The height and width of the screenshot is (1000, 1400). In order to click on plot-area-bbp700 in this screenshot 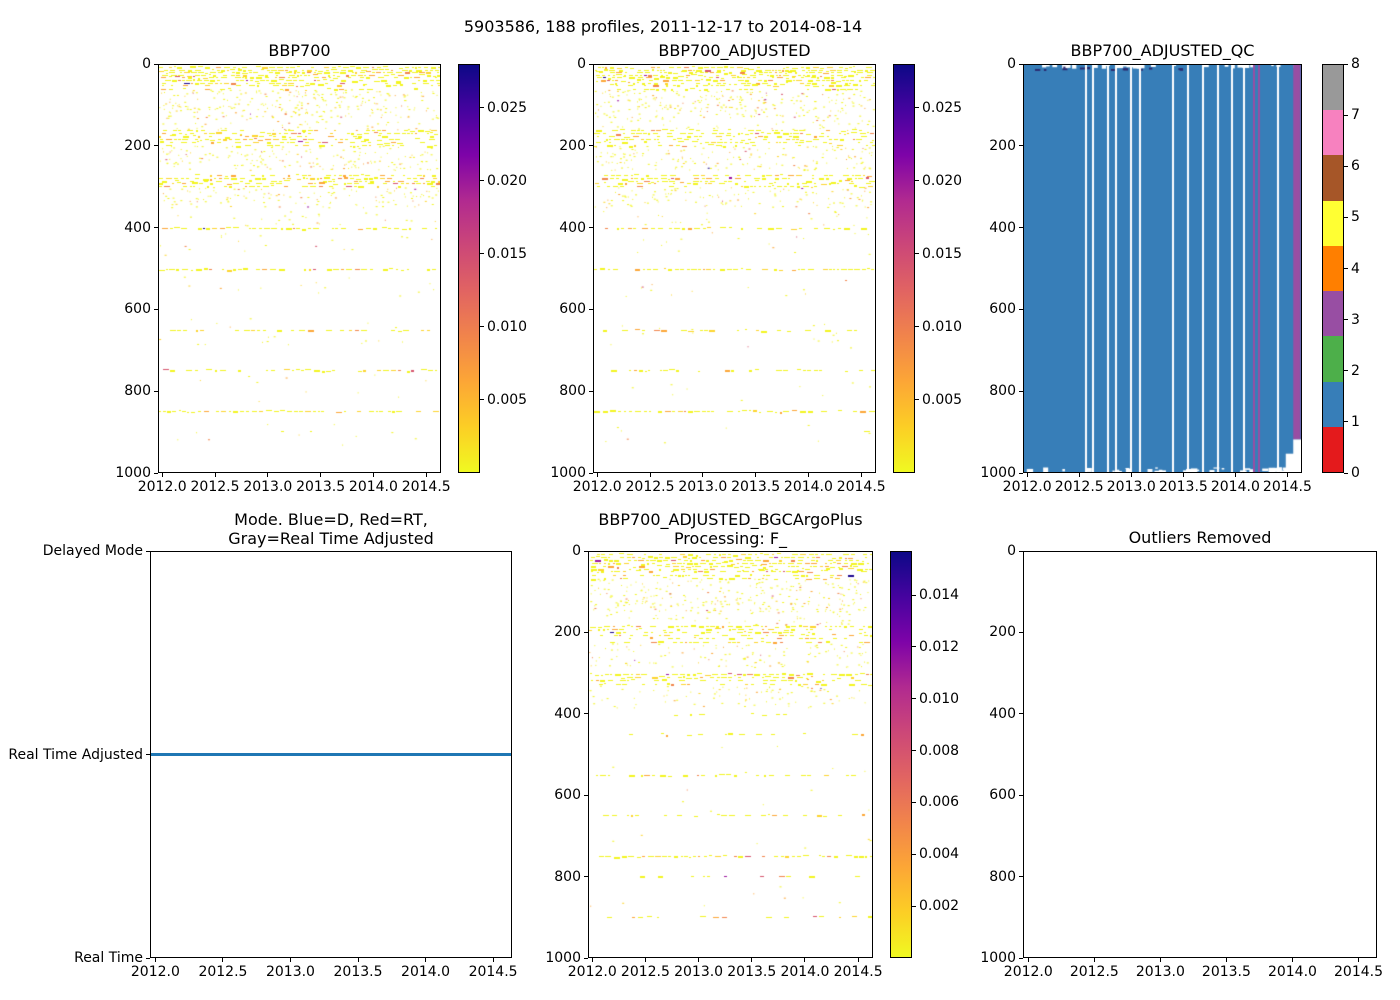, I will do `click(299, 268)`.